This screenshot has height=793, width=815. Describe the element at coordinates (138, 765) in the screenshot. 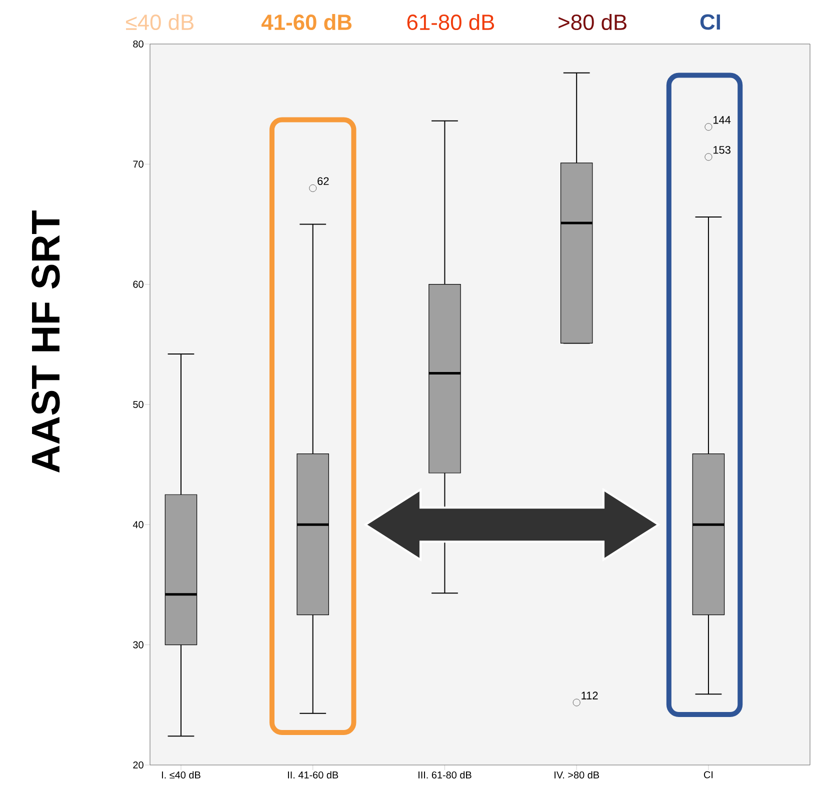

I see `y-tick-label: 20` at that location.